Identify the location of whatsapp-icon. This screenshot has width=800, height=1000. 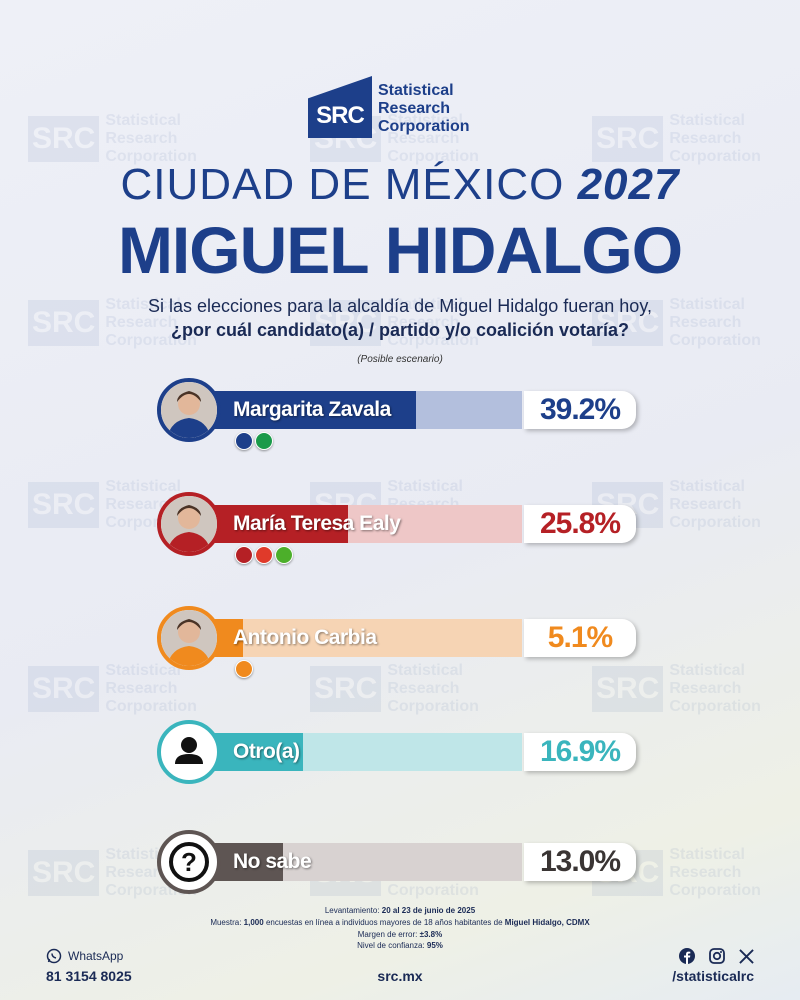
(54, 956).